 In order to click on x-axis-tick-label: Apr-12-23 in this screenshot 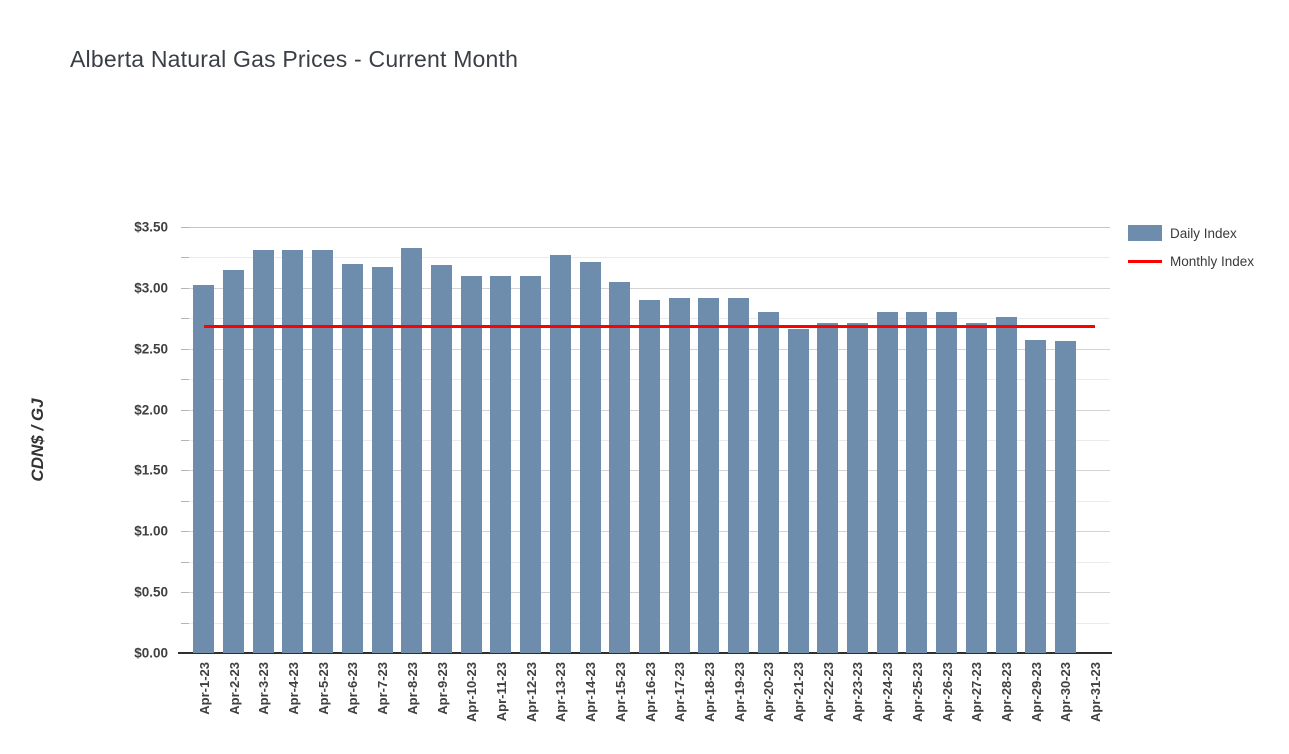, I will do `click(531, 692)`.